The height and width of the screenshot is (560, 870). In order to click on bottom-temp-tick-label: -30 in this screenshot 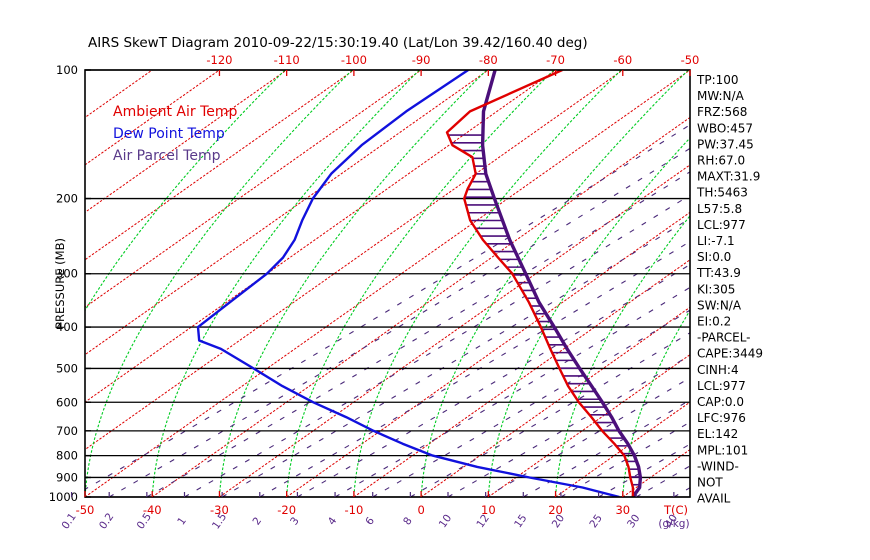, I will do `click(219, 510)`.